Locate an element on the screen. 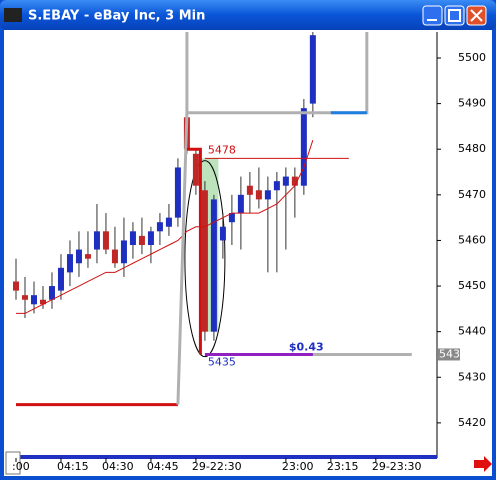 This screenshot has height=484, width=496. overlay-line is located at coordinates (194, 251).